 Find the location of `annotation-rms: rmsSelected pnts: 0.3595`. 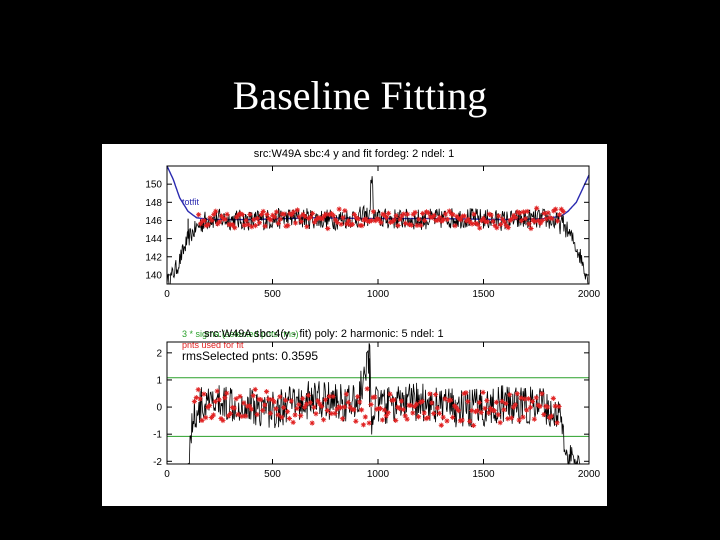

annotation-rms: rmsSelected pnts: 0.3595 is located at coordinates (250, 356).